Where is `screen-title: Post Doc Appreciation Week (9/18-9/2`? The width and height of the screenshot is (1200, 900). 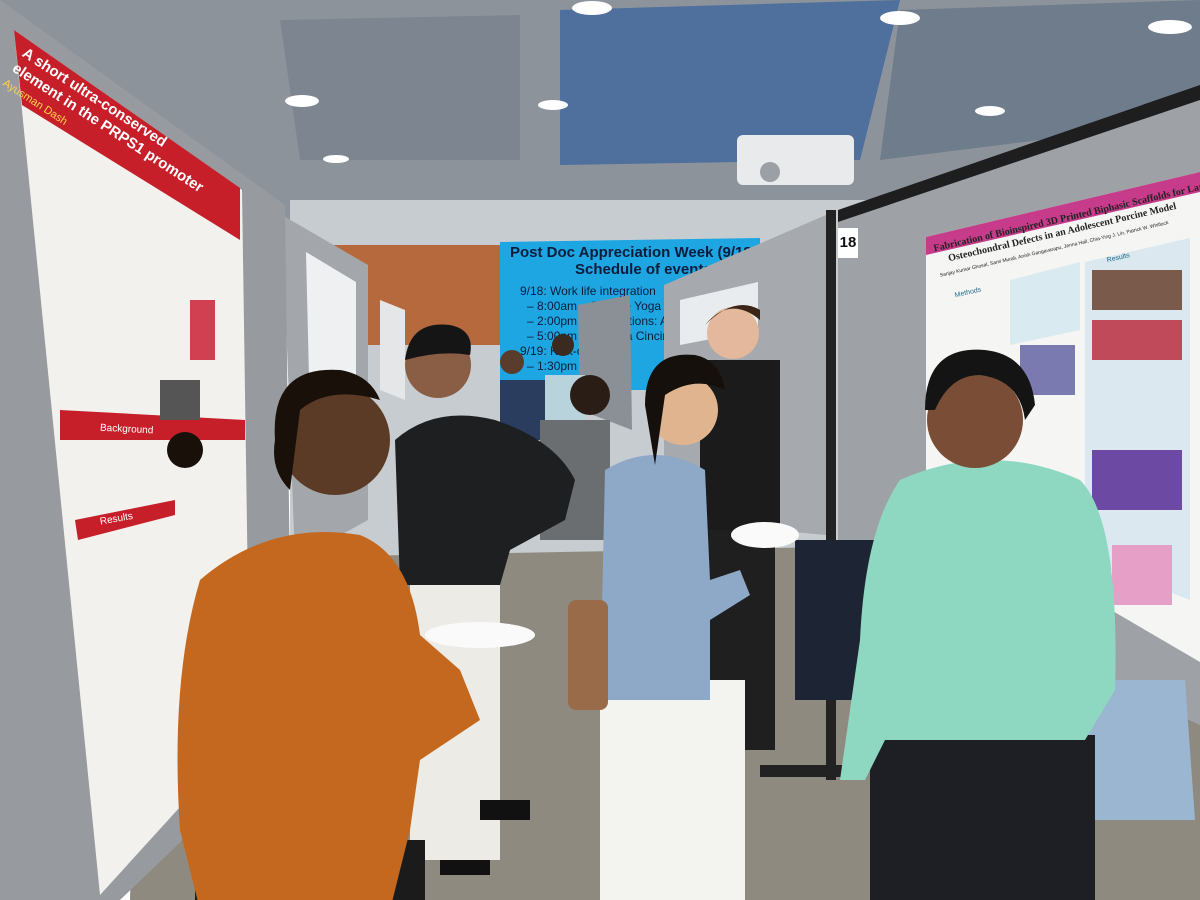
screen-title: Post Doc Appreciation Week (9/18-9/2 is located at coordinates (644, 252).